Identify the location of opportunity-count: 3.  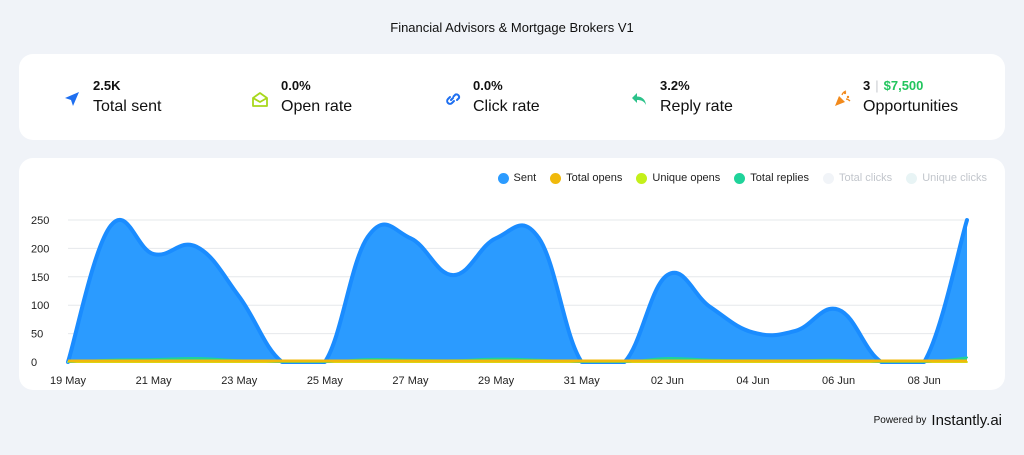
(867, 85).